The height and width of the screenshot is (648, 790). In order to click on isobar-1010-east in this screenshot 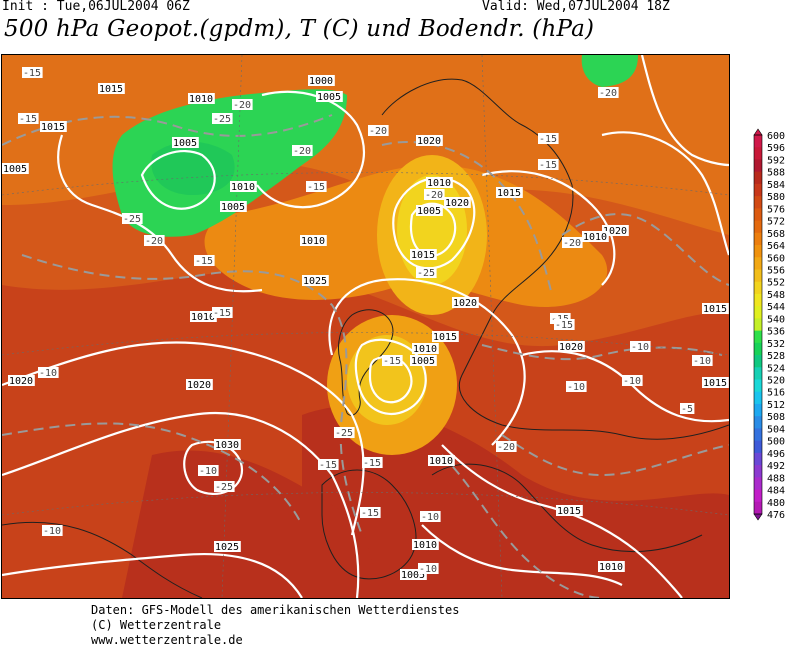, I will do `click(548, 228)`.